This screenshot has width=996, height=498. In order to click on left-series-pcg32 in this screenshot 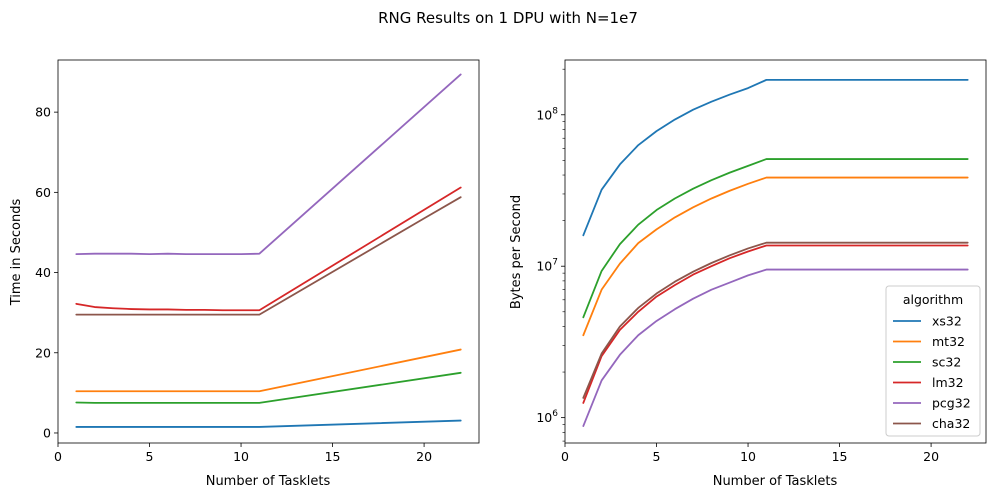, I will do `click(268, 164)`.